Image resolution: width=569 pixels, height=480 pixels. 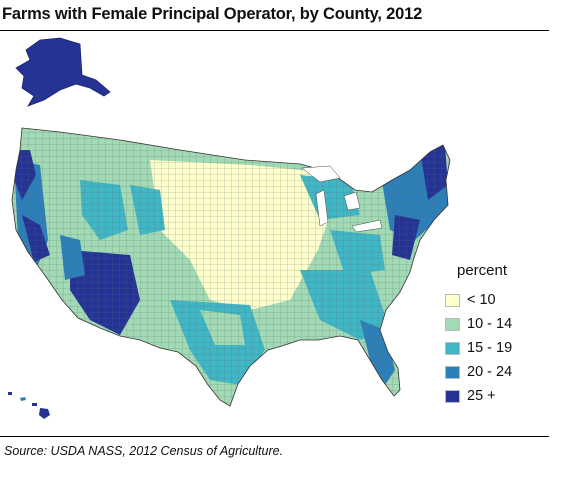 What do you see at coordinates (63, 72) in the screenshot?
I see `alaska-shape` at bounding box center [63, 72].